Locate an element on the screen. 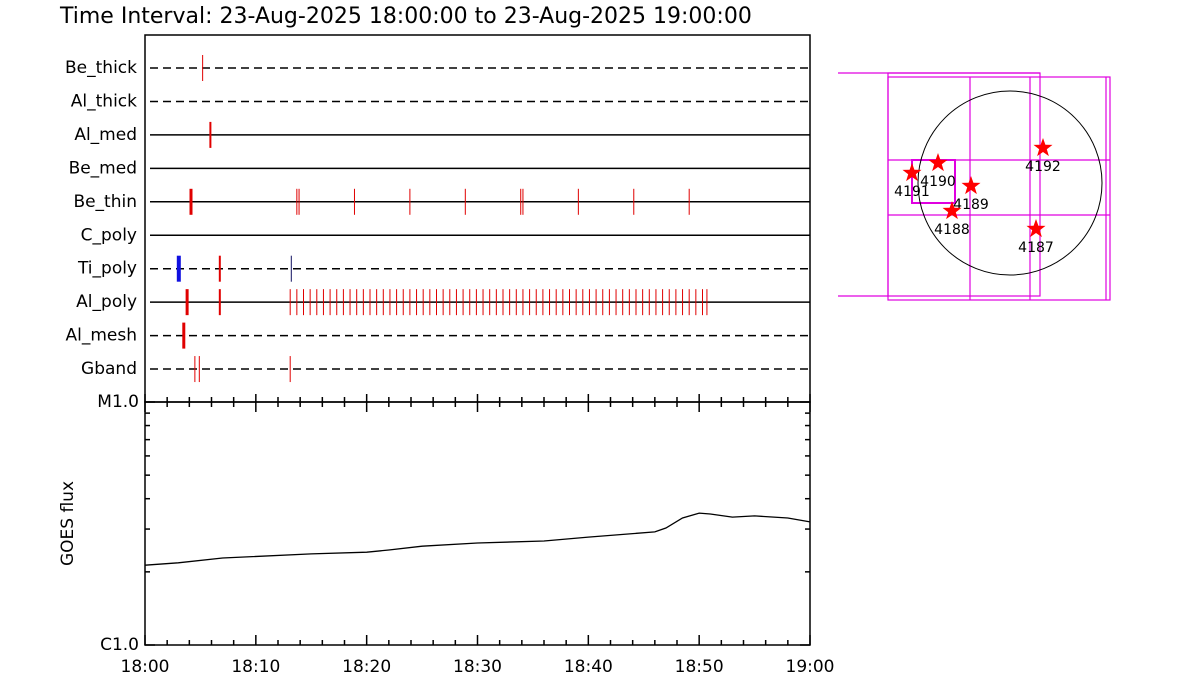 This screenshot has height=700, width=1200. region-label: 4188 is located at coordinates (952, 230).